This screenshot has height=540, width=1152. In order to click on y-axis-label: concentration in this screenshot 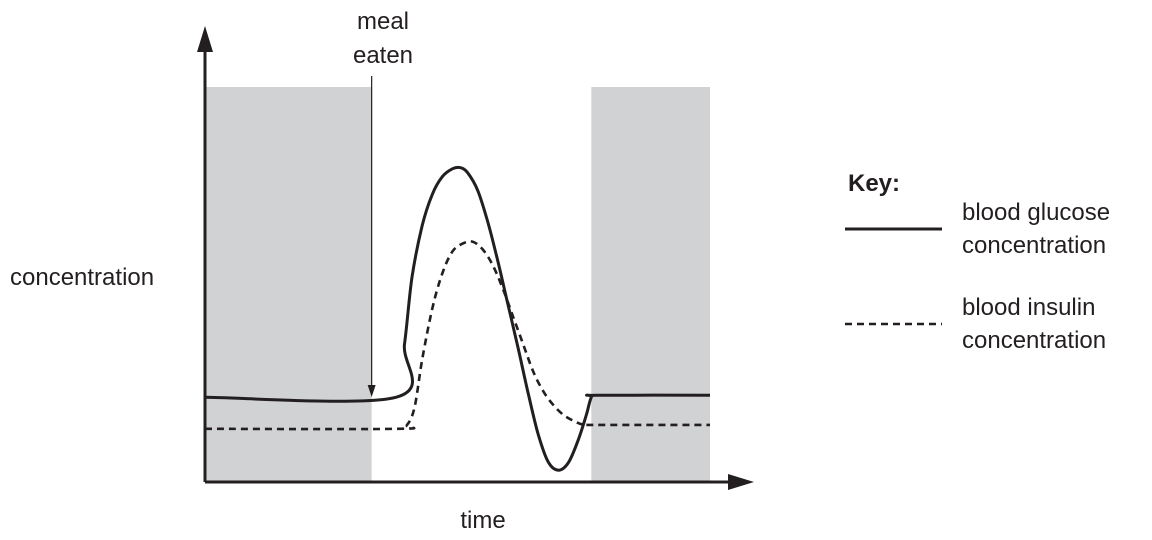, I will do `click(82, 277)`.